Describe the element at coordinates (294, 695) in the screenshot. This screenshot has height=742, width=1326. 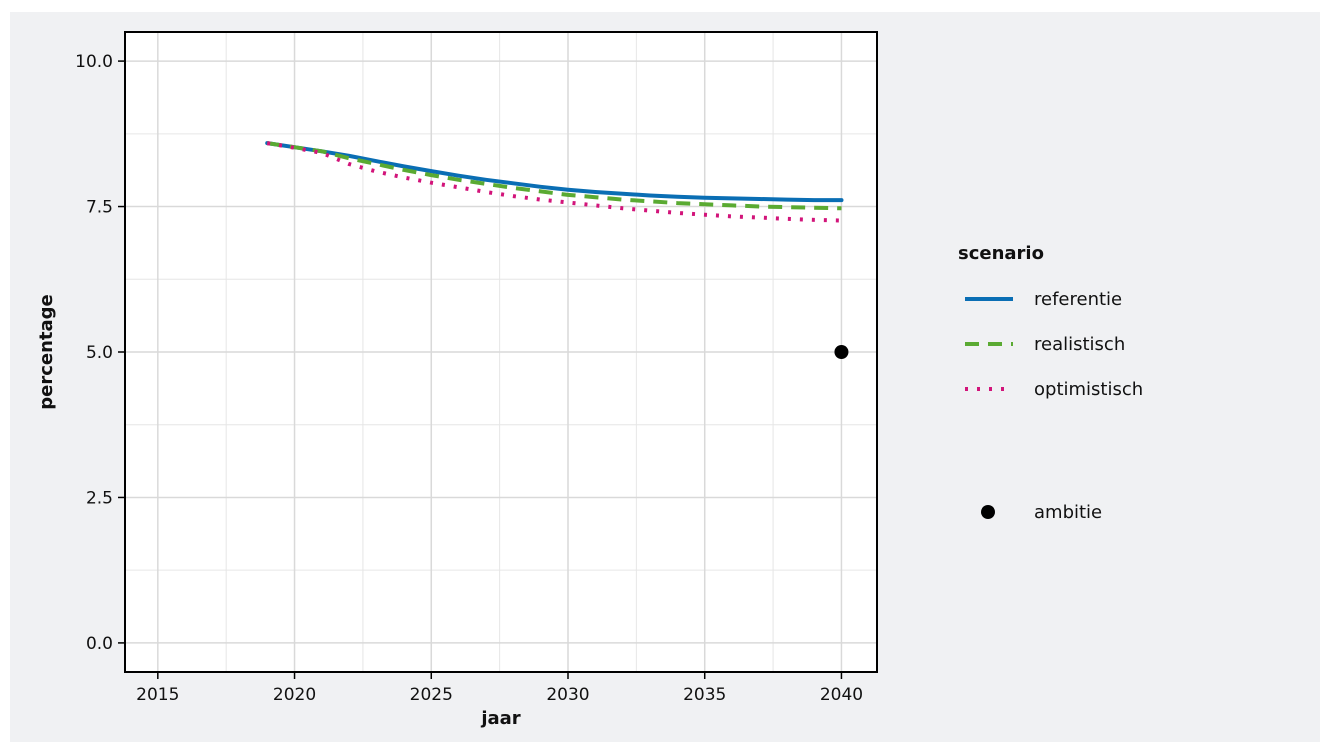
I see `x-tick-label: 2020` at that location.